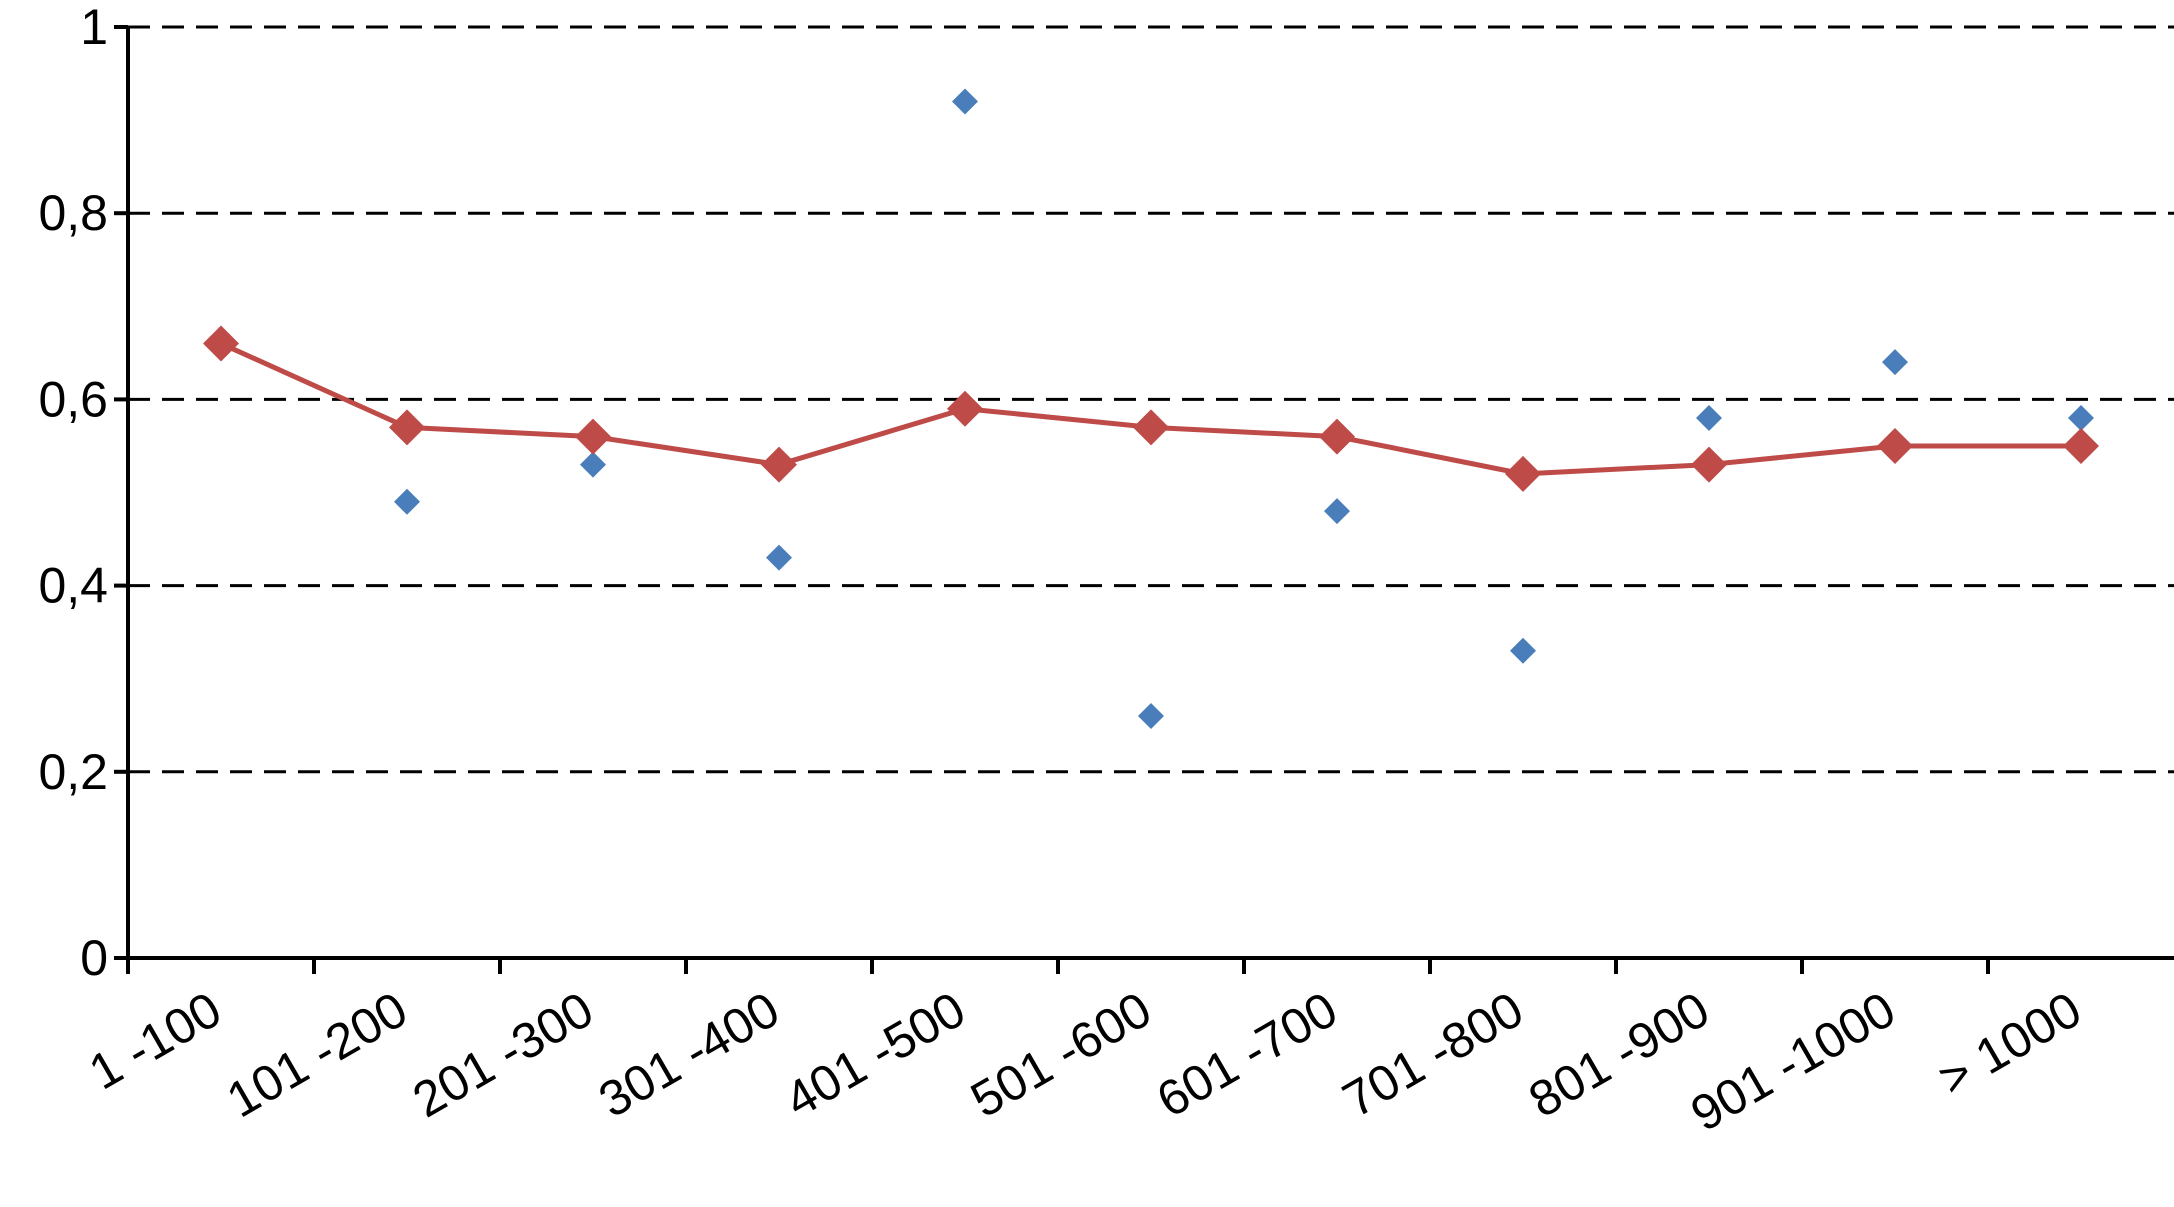 The image size is (2174, 1207). I want to click on series-line, so click(1151, 408).